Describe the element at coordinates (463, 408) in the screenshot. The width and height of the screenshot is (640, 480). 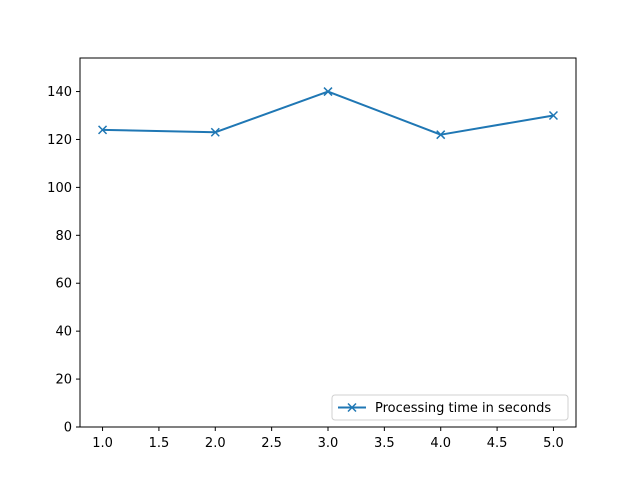
I see `legend-label: Processing time in seconds` at that location.